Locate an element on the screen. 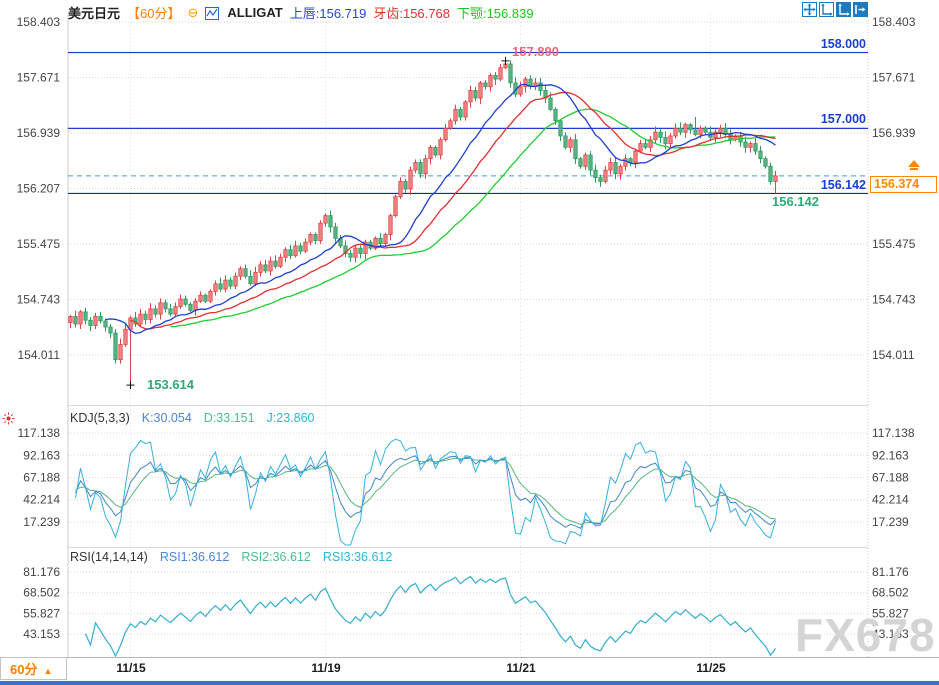  indicator-name: ALLIGAT is located at coordinates (255, 12).